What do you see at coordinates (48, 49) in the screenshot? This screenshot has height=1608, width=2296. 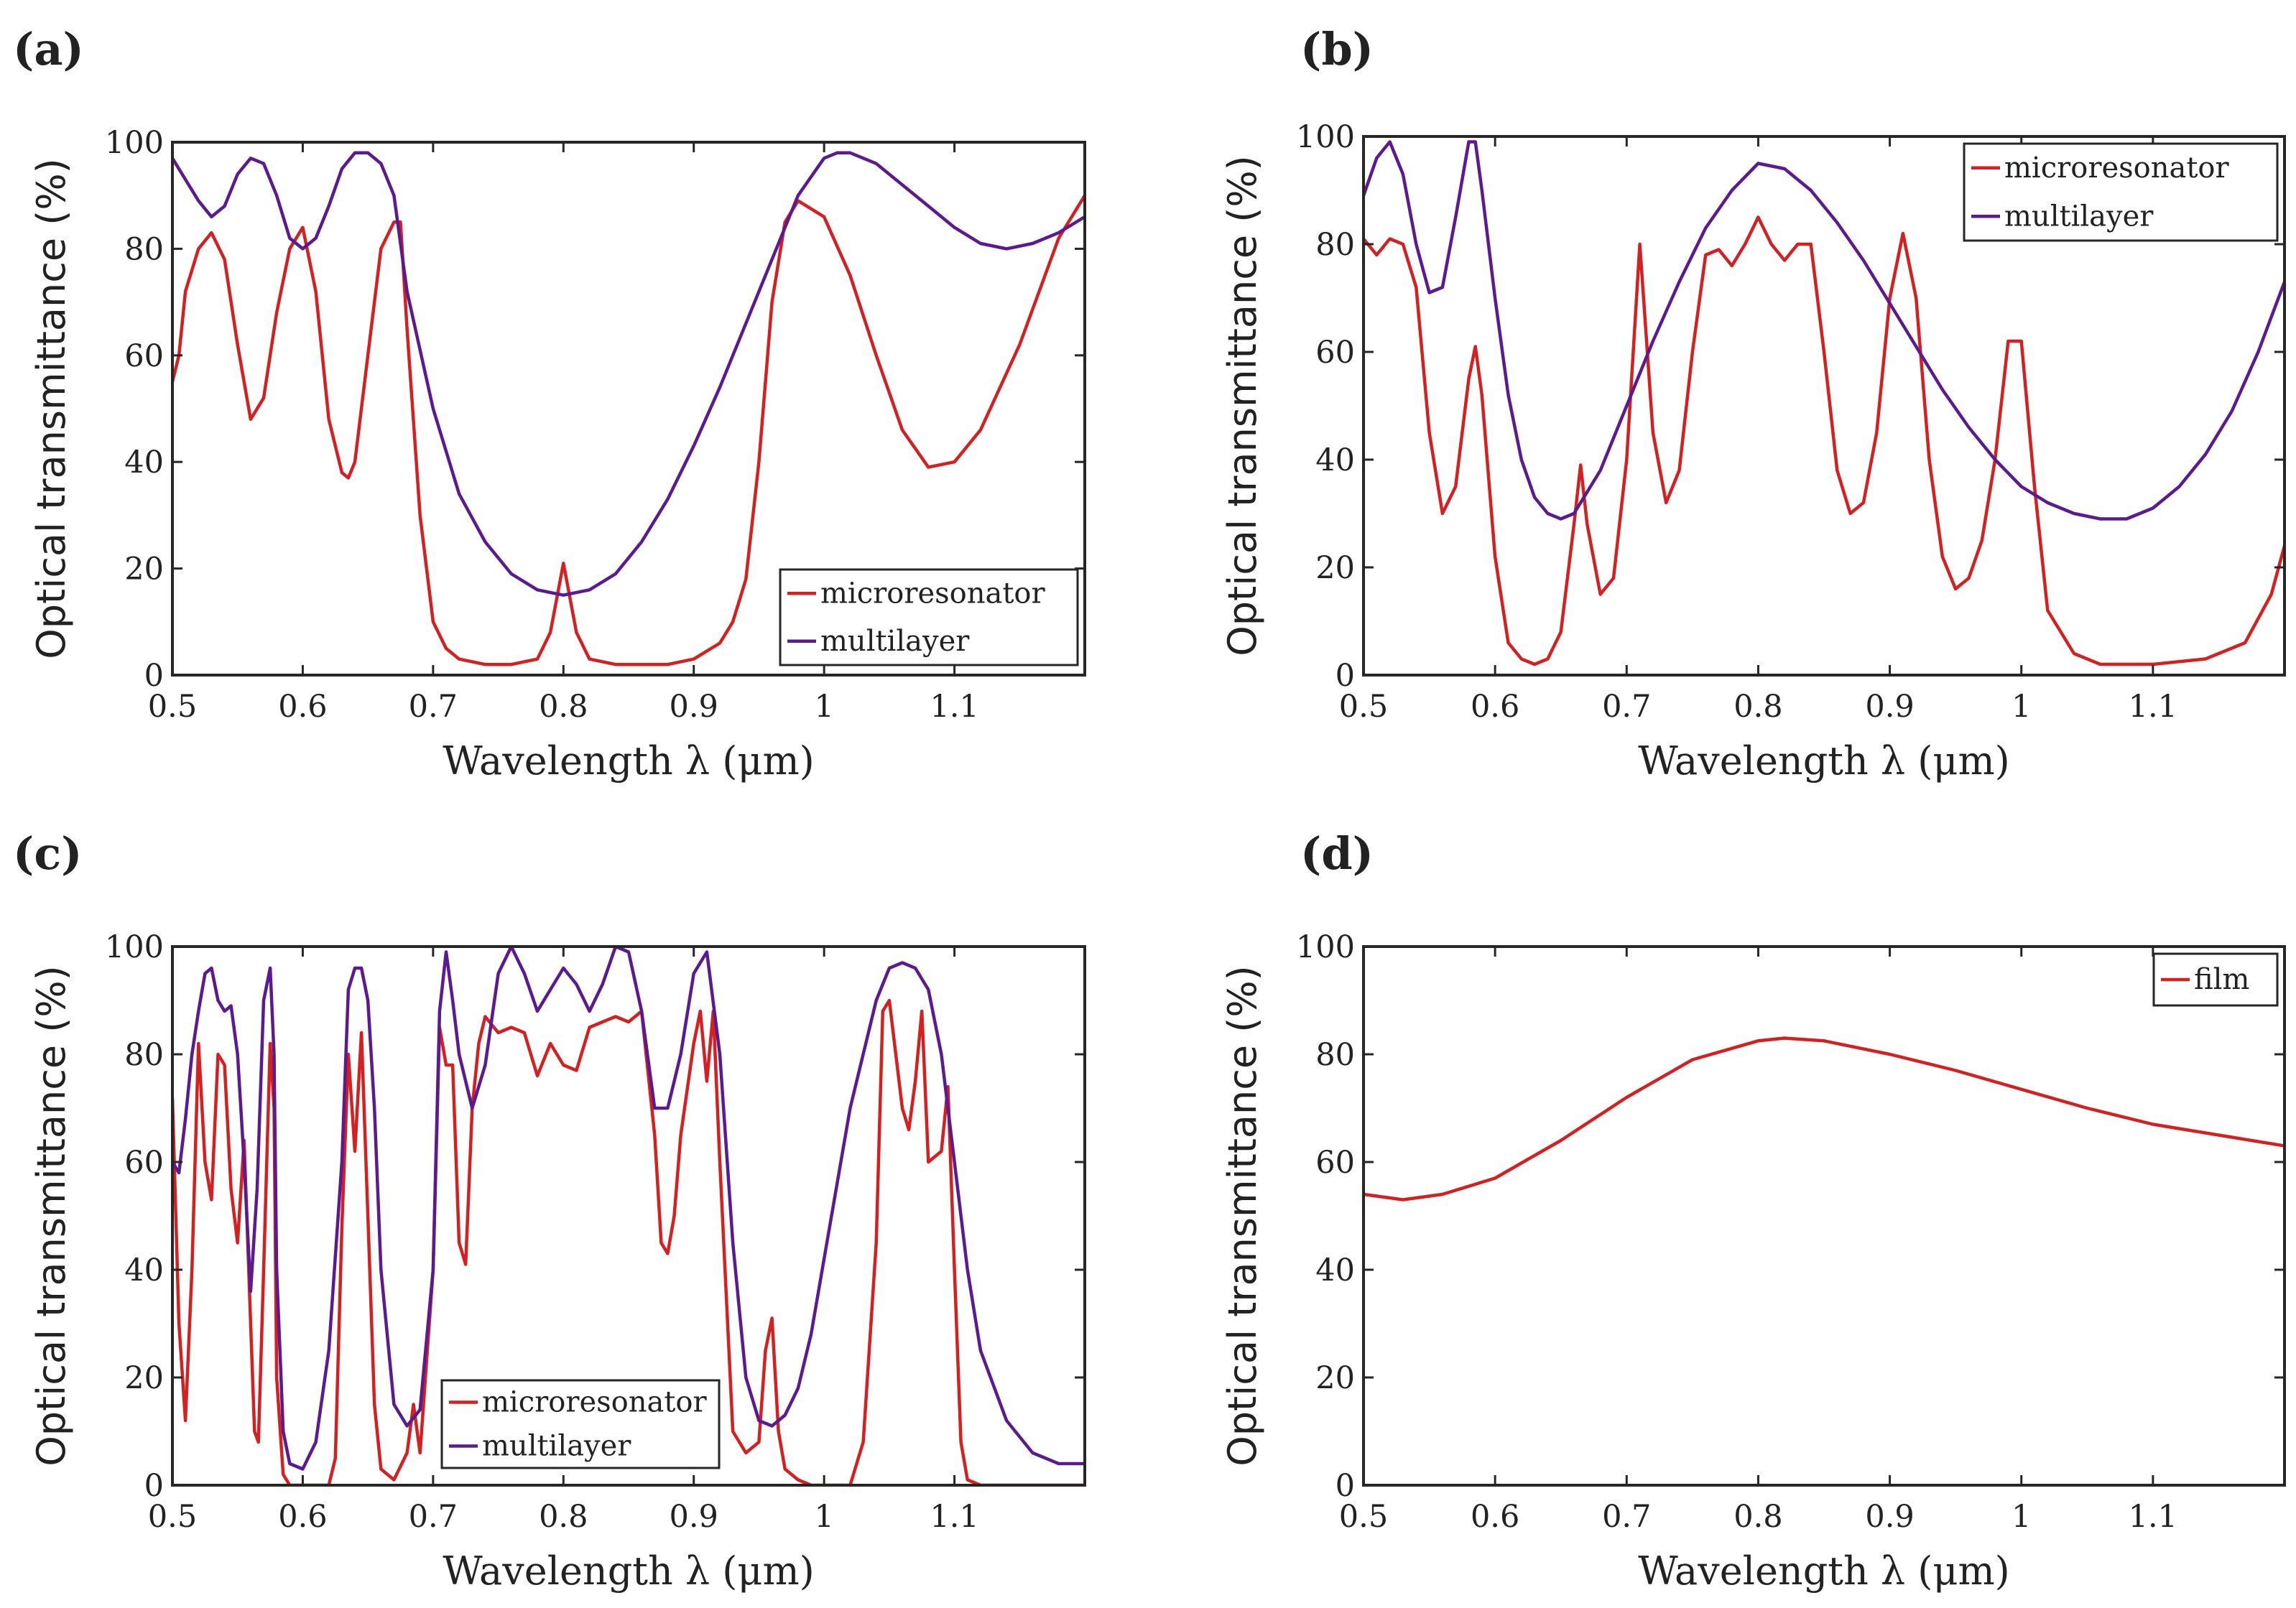 I see `panel-label: (a)` at bounding box center [48, 49].